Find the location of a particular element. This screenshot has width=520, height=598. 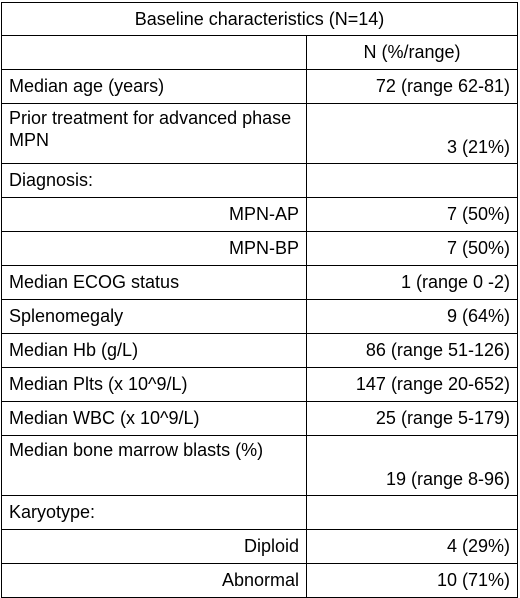

row-label: MPN-AP is located at coordinates (154, 214).